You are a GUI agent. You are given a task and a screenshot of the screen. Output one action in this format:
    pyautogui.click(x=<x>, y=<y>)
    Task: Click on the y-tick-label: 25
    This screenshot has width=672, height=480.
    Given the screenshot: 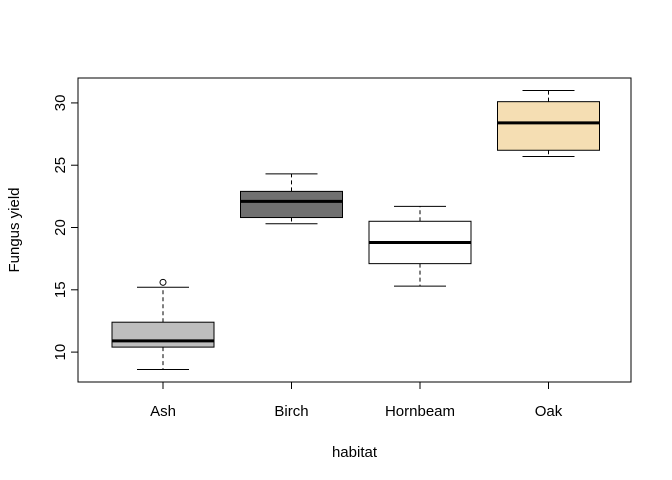 What is the action you would take?
    pyautogui.click(x=60, y=165)
    